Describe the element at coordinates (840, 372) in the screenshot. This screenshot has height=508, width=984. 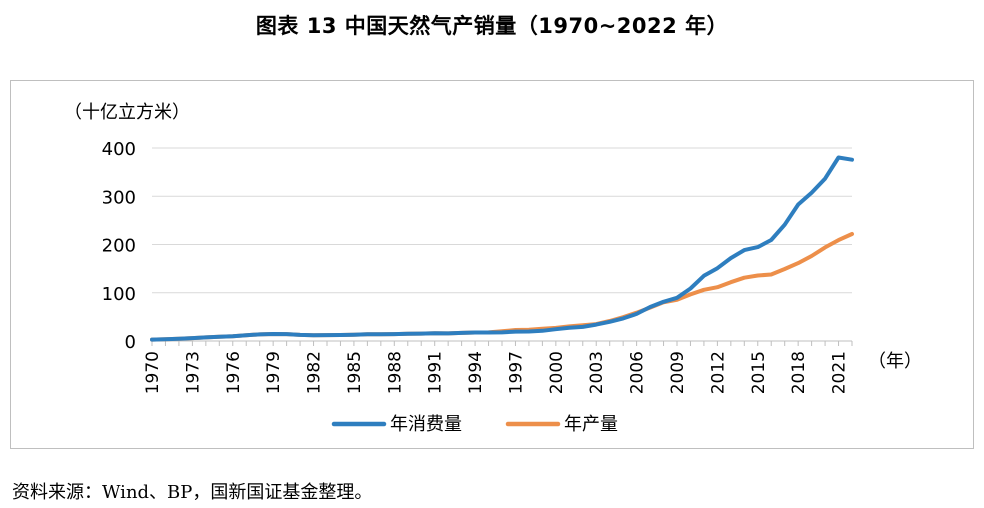
I see `x-tick-label: 2021` at that location.